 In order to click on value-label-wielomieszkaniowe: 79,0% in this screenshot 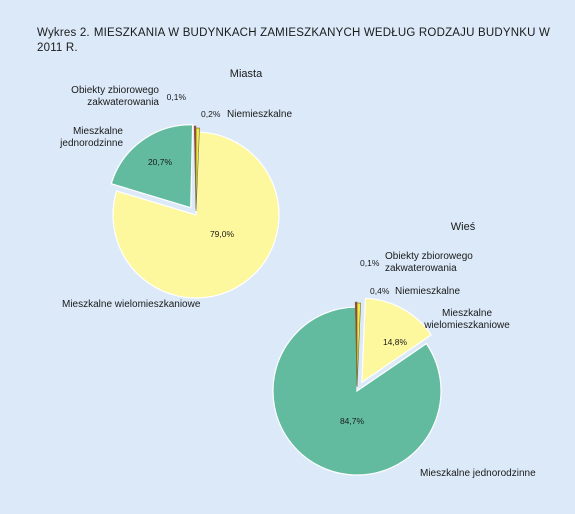, I will do `click(222, 234)`.